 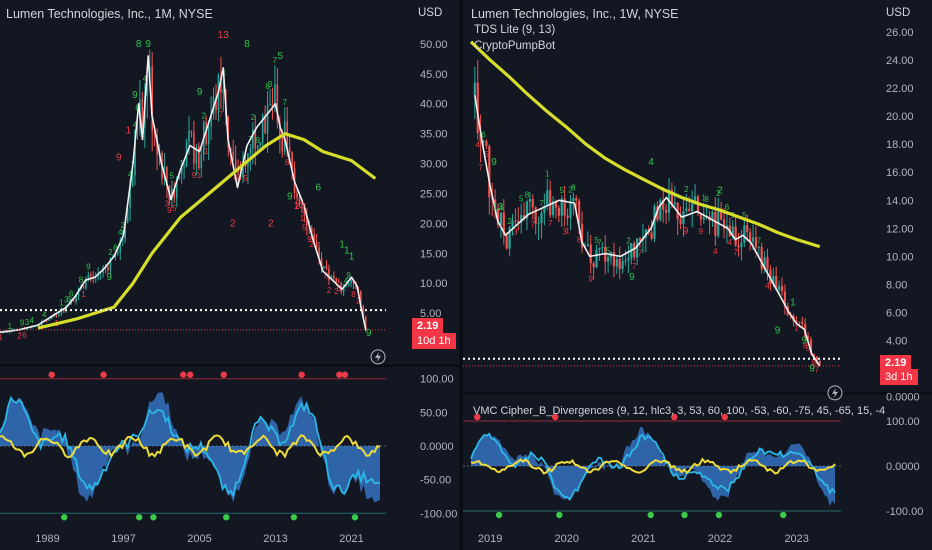 I want to click on weekly-count-label: 9, so click(x=686, y=231).